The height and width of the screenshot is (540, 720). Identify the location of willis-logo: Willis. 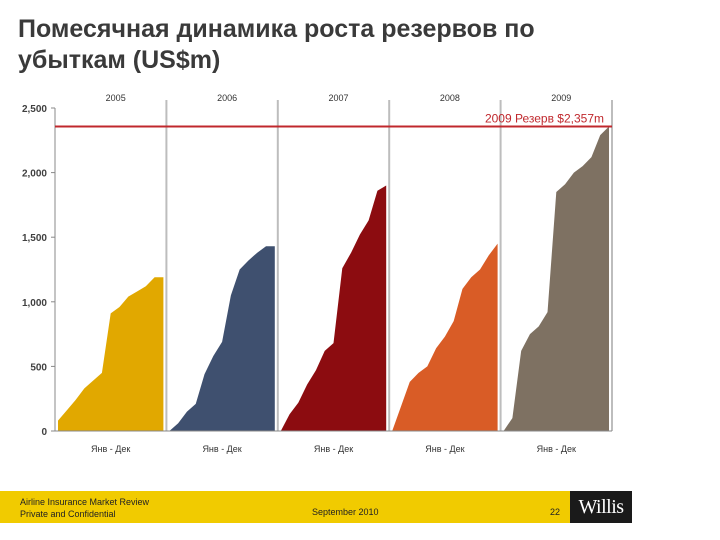
(601, 507).